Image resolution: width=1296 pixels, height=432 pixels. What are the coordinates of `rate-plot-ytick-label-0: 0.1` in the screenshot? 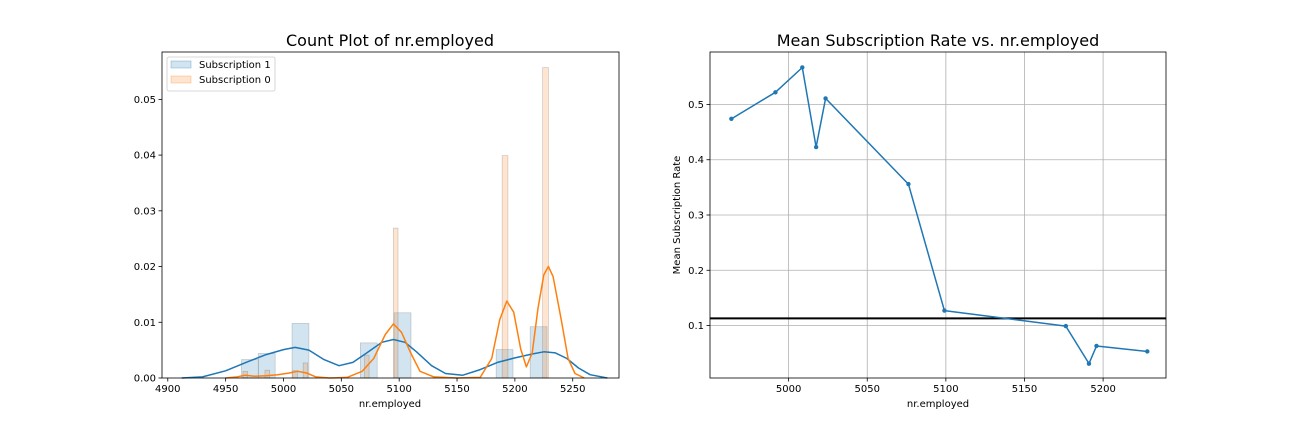 It's located at (696, 326).